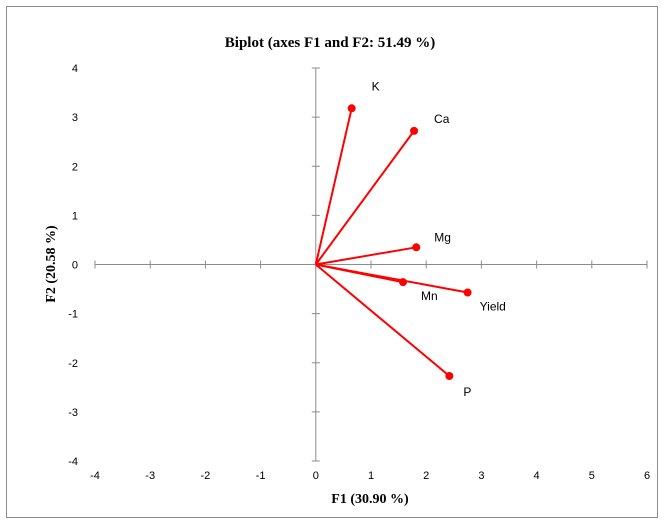 This screenshot has height=524, width=666. I want to click on point-label-ca: Ca, so click(442, 119).